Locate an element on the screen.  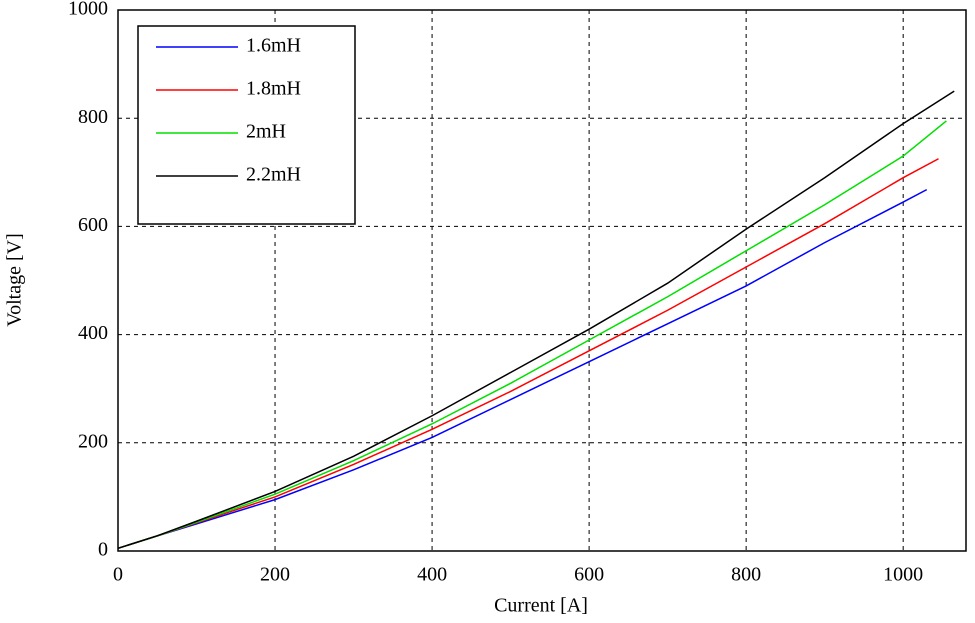
y-tick-label: 200 is located at coordinates (93, 441).